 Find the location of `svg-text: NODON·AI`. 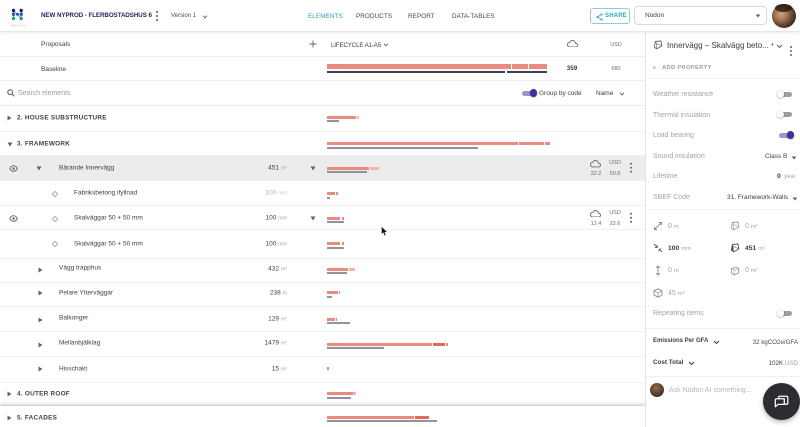

svg-text: NODON·AI is located at coordinates (18, 25).